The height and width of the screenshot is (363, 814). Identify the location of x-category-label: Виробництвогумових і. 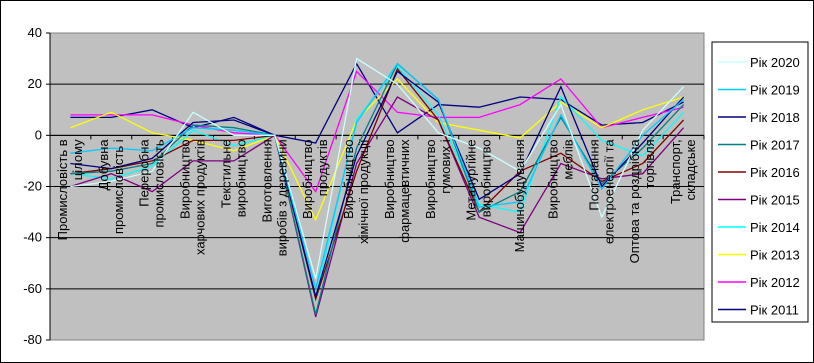
(438, 179).